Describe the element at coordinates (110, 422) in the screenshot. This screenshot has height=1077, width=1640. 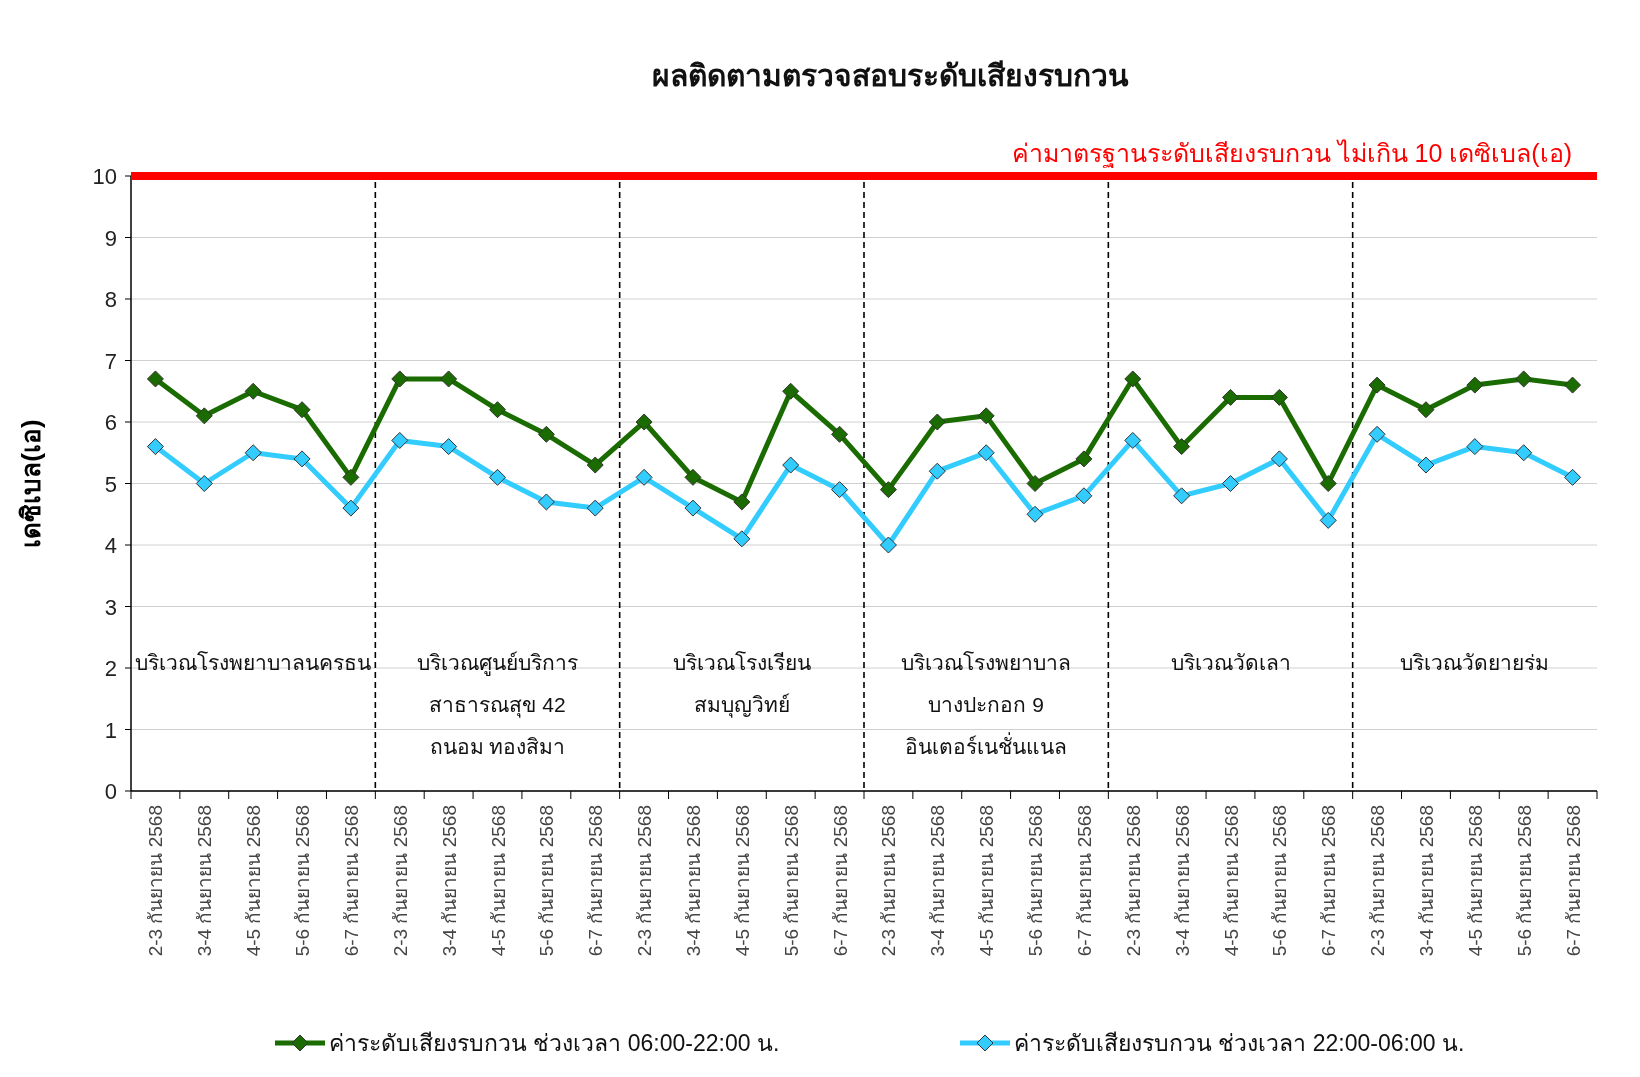
I see `y-tick-label: 6` at that location.